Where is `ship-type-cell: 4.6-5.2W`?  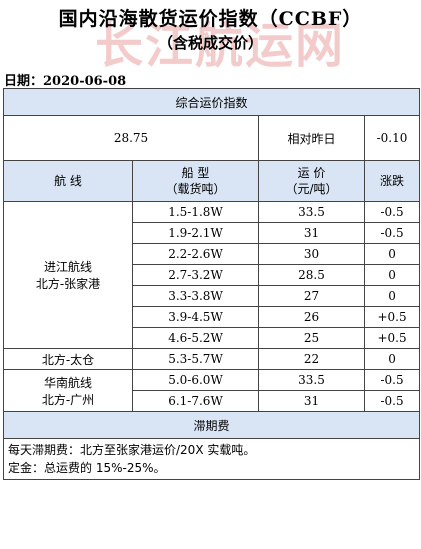
ship-type-cell: 4.6-5.2W is located at coordinates (195, 338).